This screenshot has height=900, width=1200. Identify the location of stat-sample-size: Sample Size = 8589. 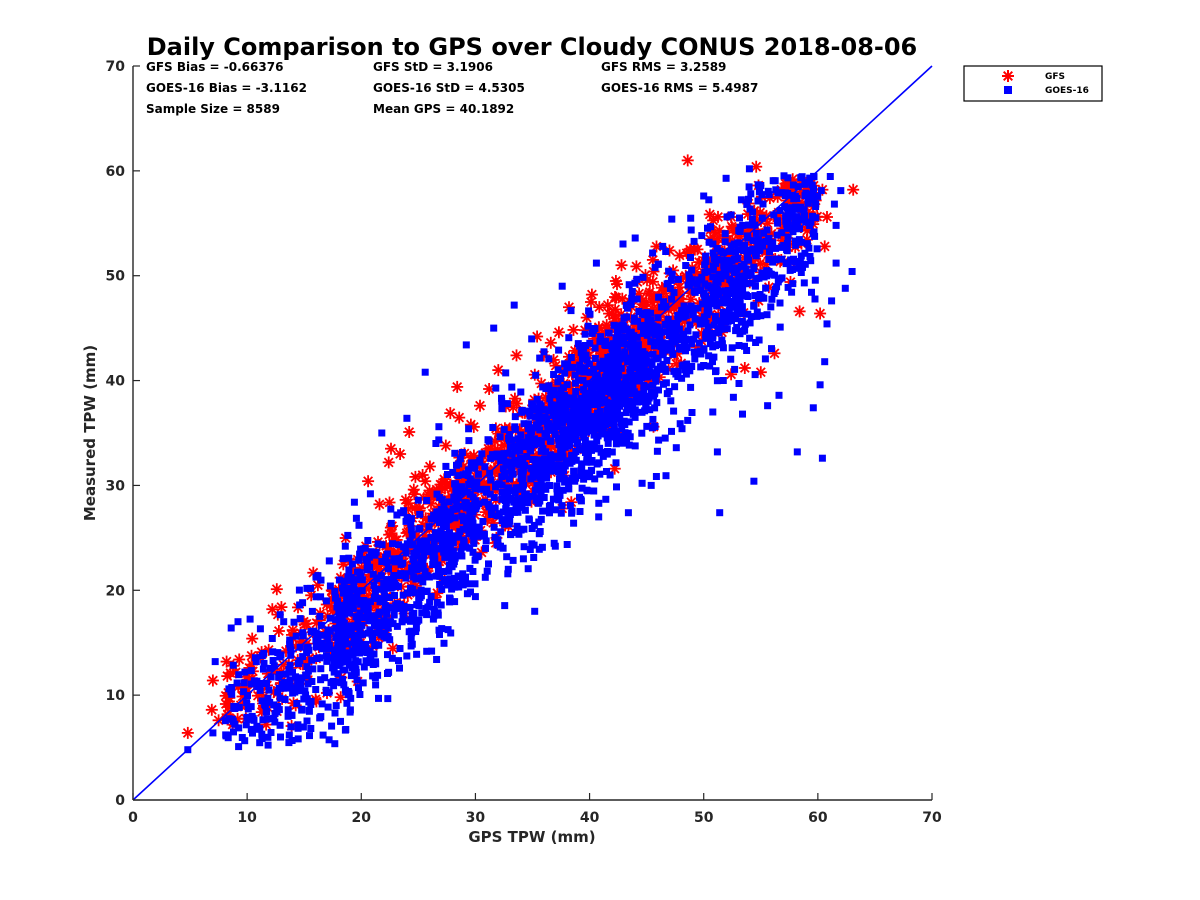
(213, 109).